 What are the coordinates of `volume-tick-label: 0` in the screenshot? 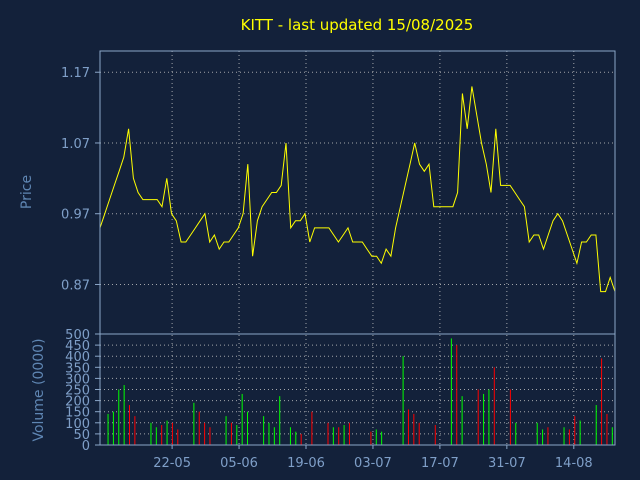 It's located at (86, 446).